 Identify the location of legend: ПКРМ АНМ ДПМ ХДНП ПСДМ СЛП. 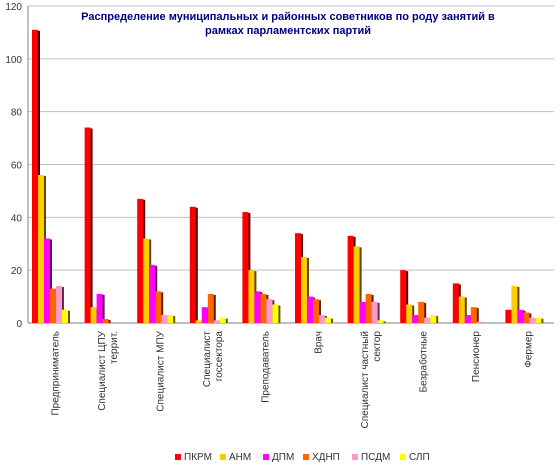
(302, 457).